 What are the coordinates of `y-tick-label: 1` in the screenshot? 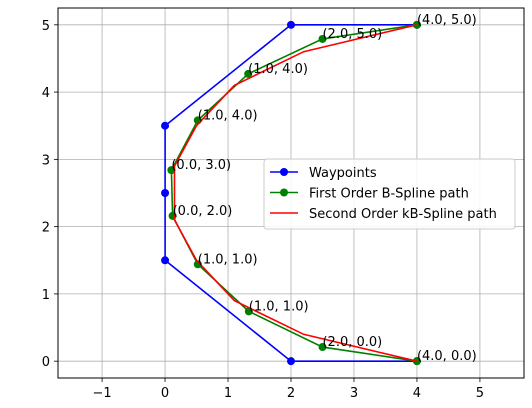 It's located at (46, 295).